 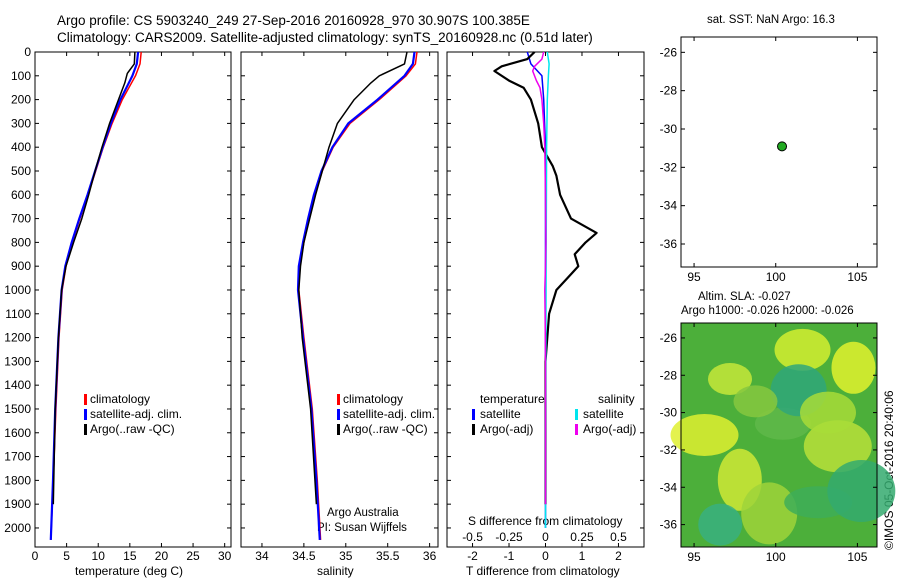 I want to click on sla_map-ytick-label: -36, so click(x=669, y=525).